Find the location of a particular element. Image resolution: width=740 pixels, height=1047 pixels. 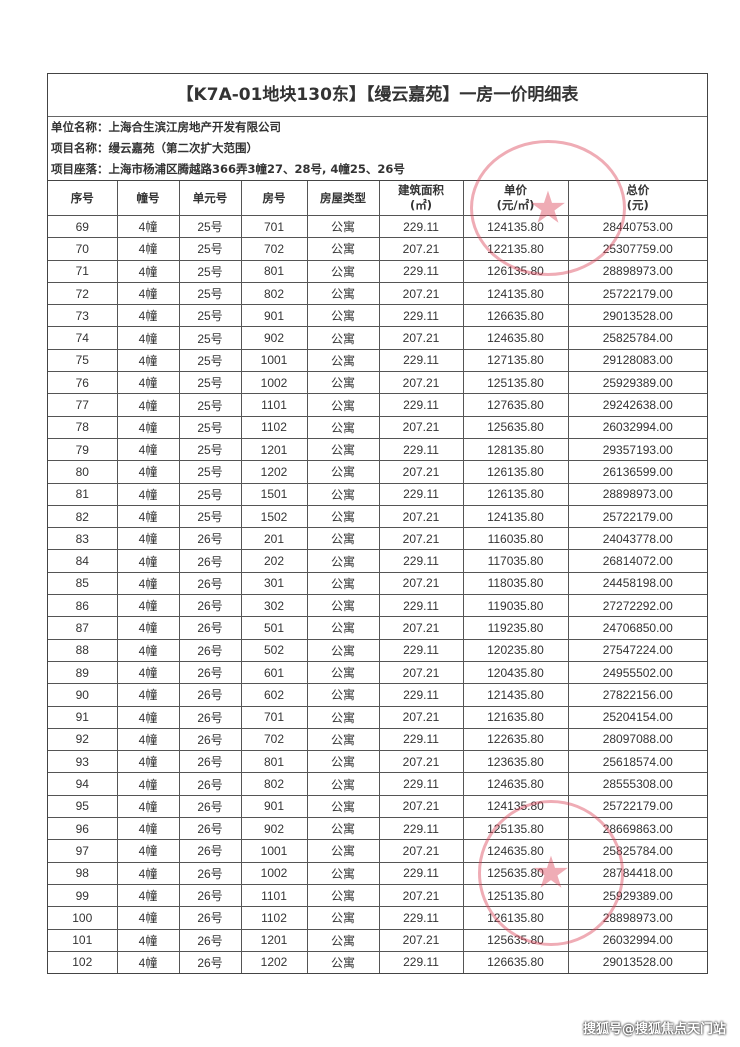

table-row: 87 4幢 26号 501 公寓 207.21 119235.80 24706850.00 is located at coordinates (377, 628).